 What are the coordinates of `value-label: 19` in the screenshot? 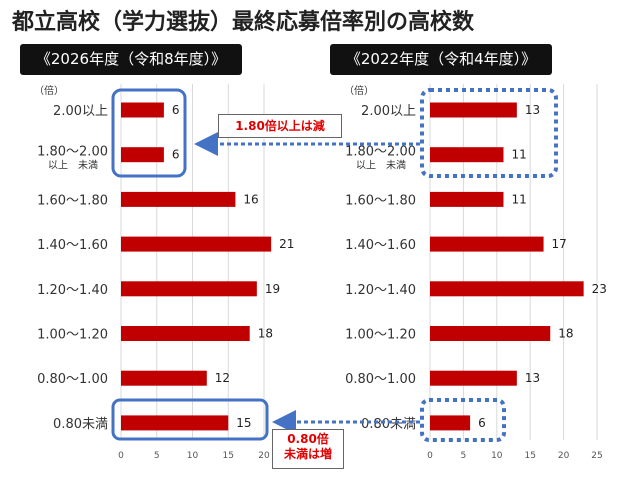 It's located at (272, 289).